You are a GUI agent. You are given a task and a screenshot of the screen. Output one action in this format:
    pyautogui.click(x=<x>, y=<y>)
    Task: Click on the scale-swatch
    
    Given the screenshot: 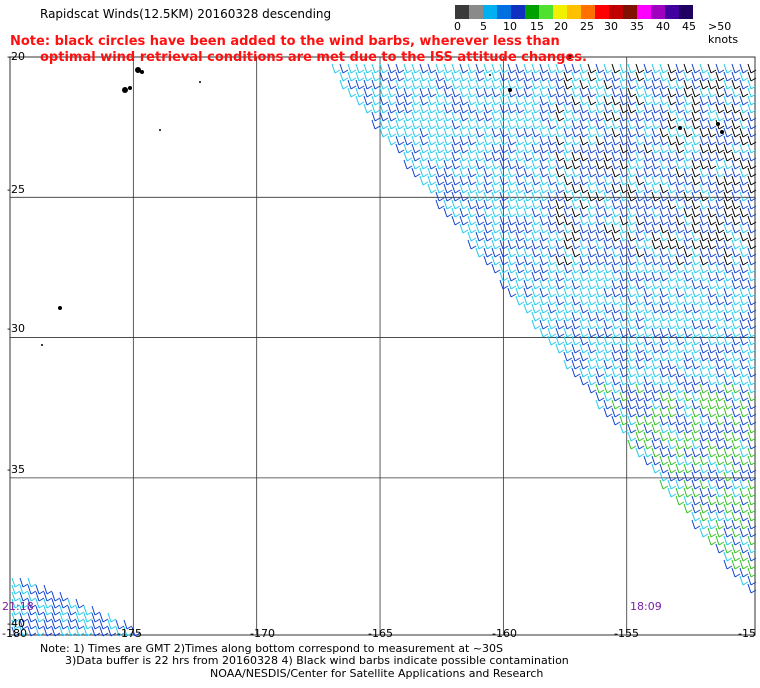 What is the action you would take?
    pyautogui.click(x=462, y=12)
    